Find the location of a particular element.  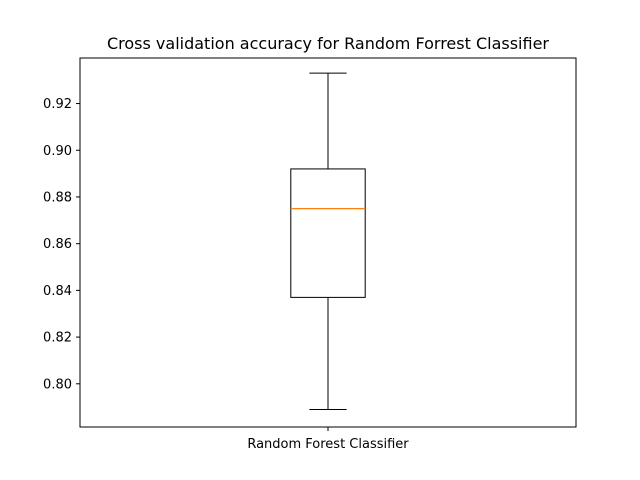

y-tick-label: 0.90 is located at coordinates (57, 151).